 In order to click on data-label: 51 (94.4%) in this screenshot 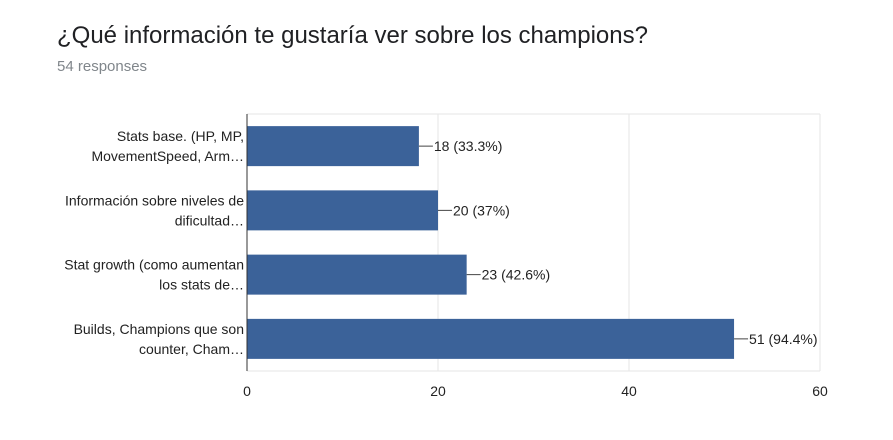, I will do `click(783, 339)`.